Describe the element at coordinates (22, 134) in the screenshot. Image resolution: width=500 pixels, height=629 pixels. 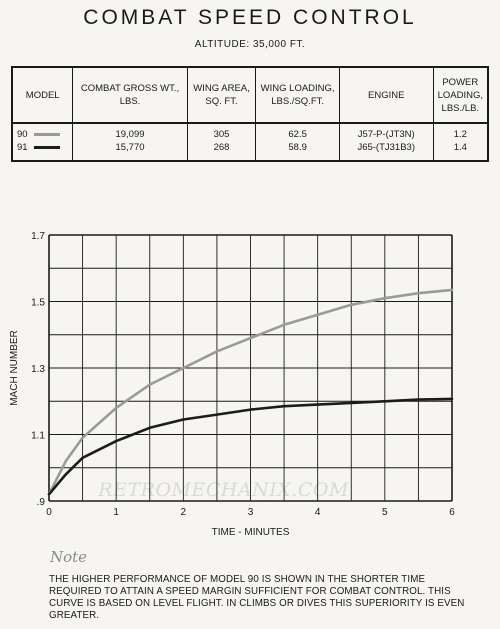
I see `model-number: 90` at that location.